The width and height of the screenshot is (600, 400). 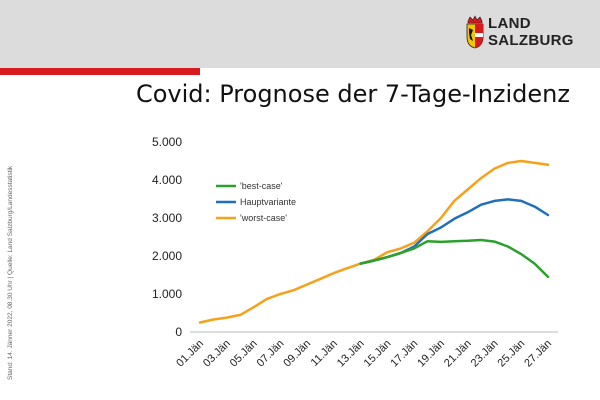 I want to click on brand-line-2: SALZBURG, so click(x=531, y=40).